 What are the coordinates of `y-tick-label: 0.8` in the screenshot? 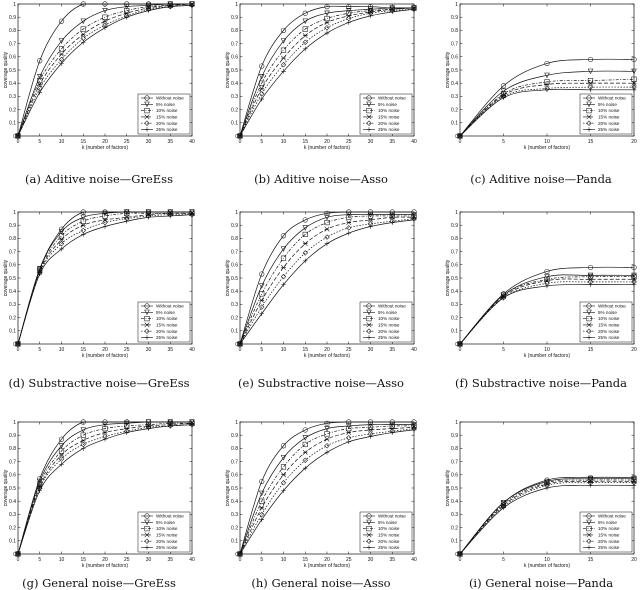 It's located at (234, 31).